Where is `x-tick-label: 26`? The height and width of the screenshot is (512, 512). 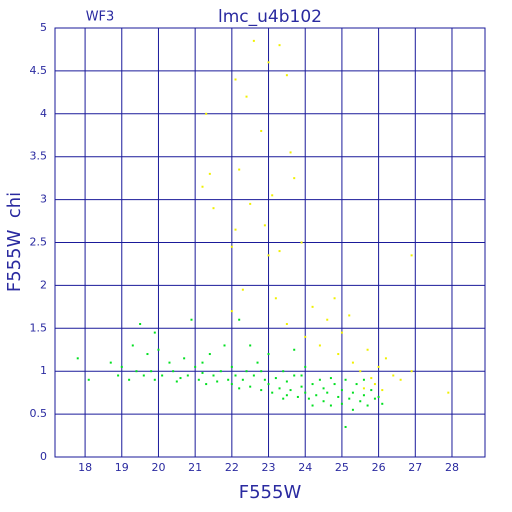 x-tick-label: 26 is located at coordinates (379, 467).